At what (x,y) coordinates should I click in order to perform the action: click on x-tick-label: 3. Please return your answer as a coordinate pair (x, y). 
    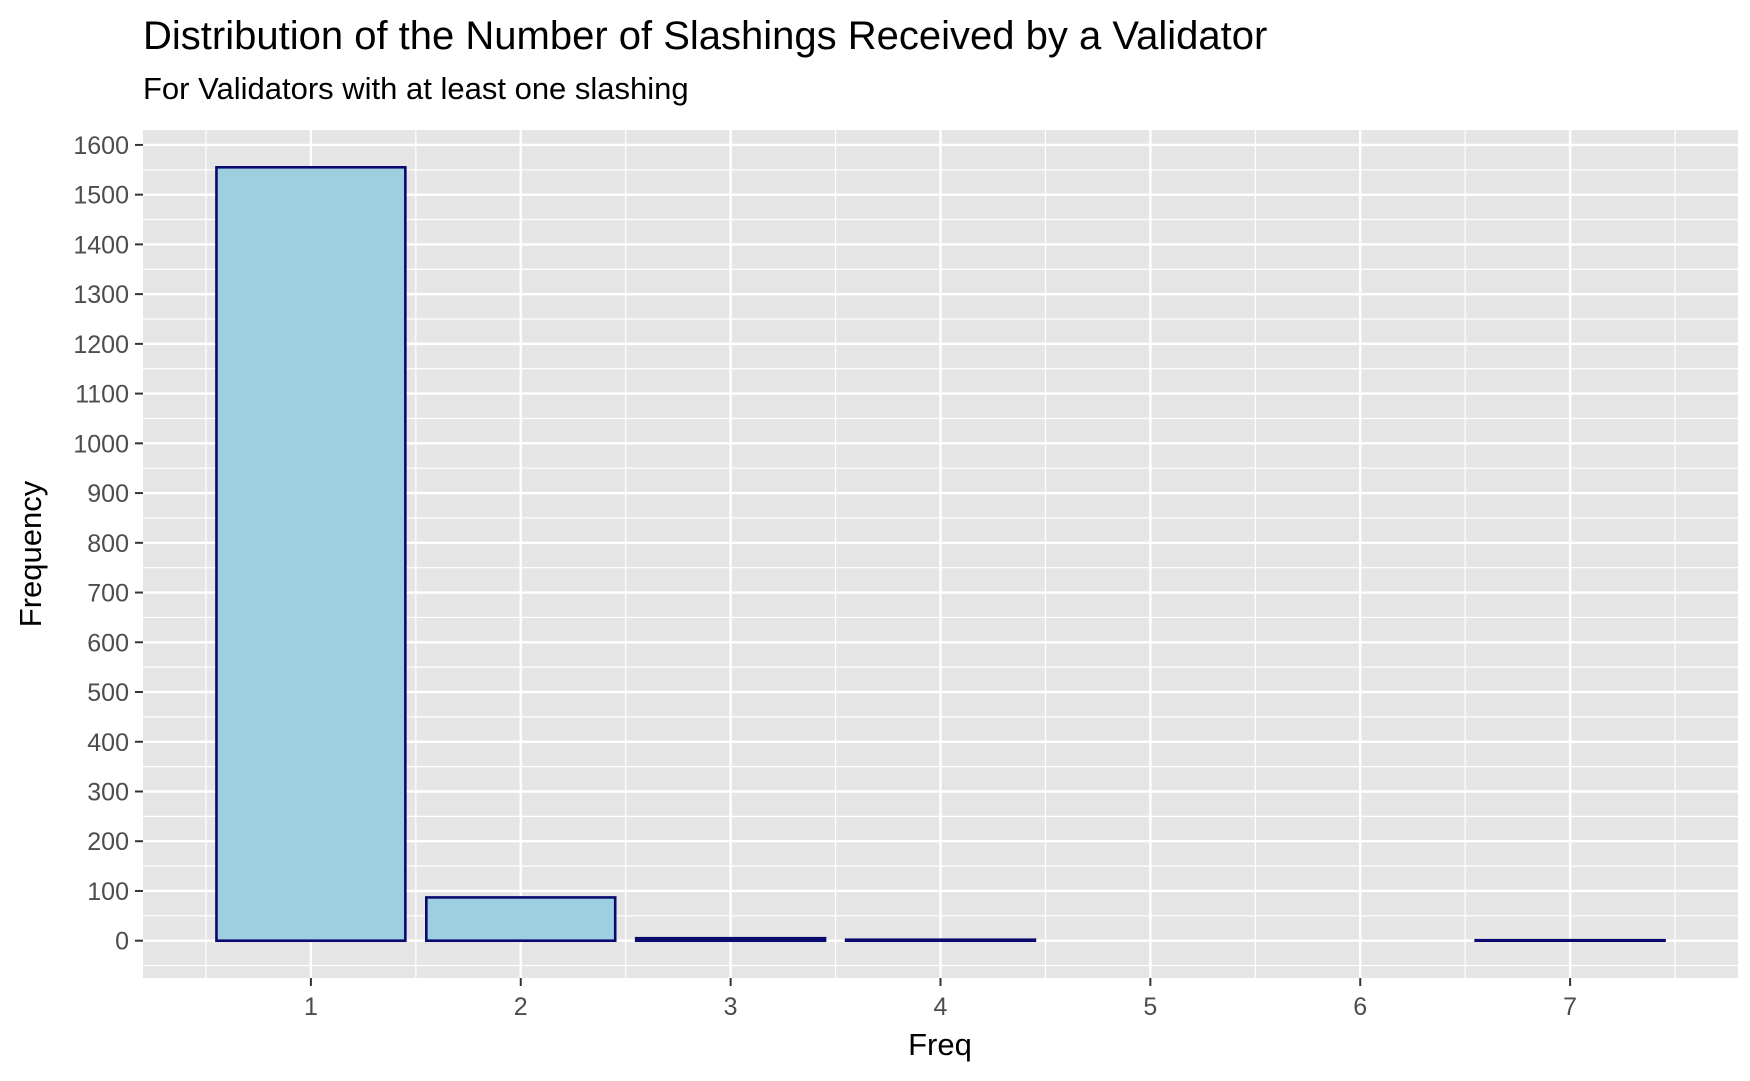
    Looking at the image, I should click on (731, 1007).